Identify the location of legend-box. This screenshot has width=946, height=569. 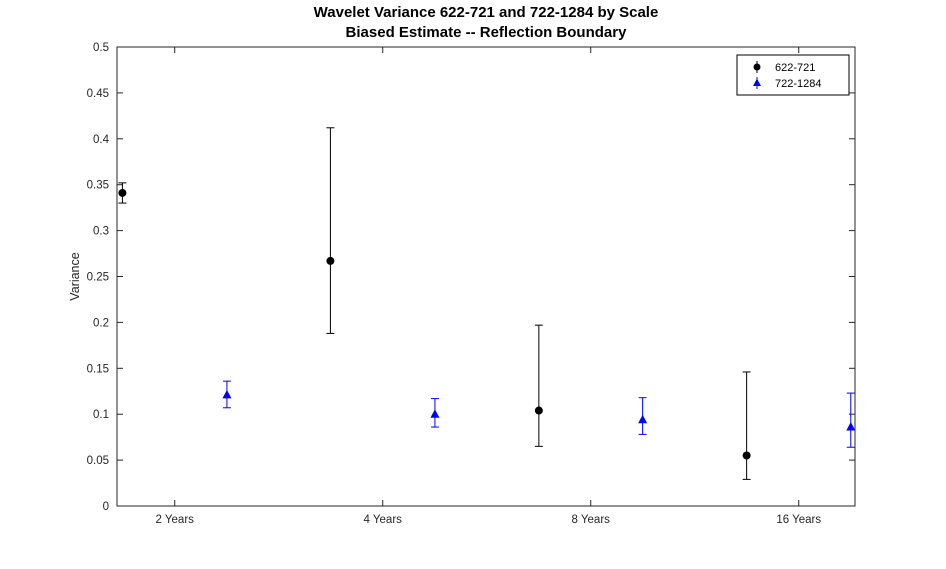
(793, 75).